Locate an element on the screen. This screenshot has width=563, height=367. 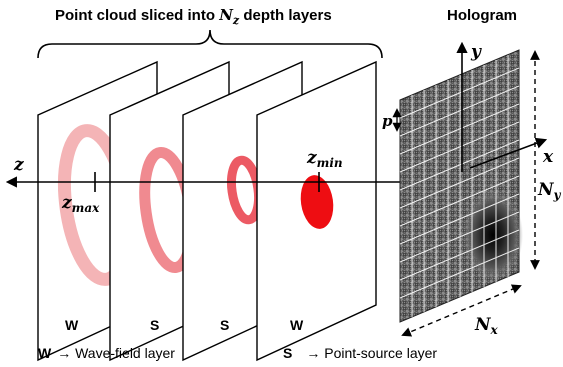
hologram-title: Hologram is located at coordinates (482, 15).